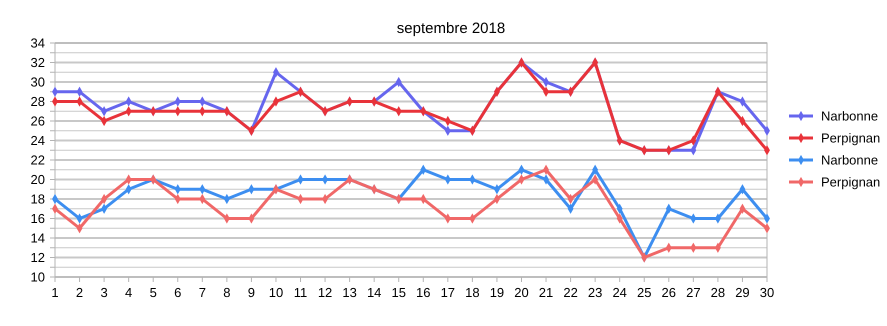 The image size is (887, 326). Describe the element at coordinates (37, 277) in the screenshot. I see `y-tick-label: 10` at that location.